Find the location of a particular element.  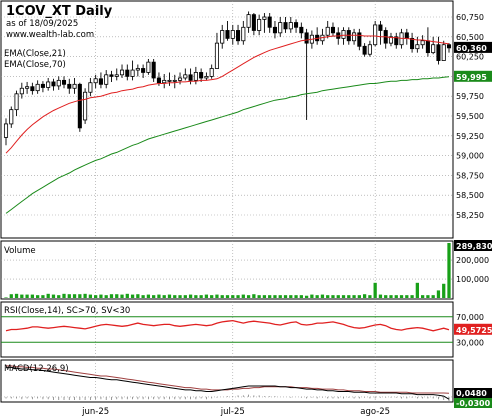

source-url: www.wealth-lab.com is located at coordinates (50, 35).